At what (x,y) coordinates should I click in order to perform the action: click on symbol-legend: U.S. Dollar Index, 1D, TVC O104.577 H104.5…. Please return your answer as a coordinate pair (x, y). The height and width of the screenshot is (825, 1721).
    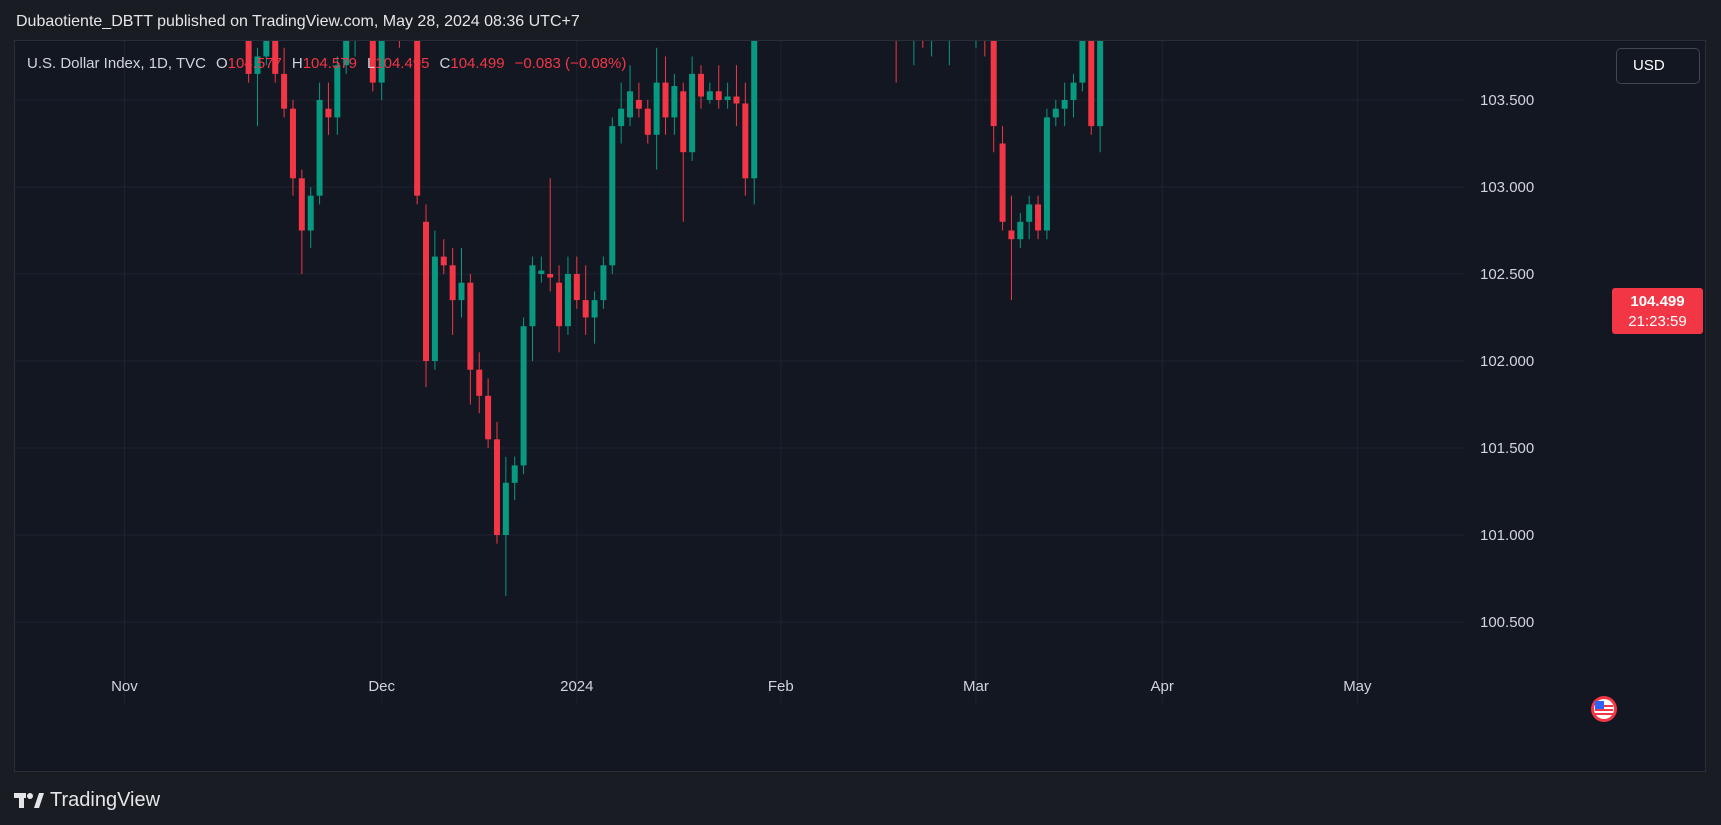
    Looking at the image, I should click on (326, 63).